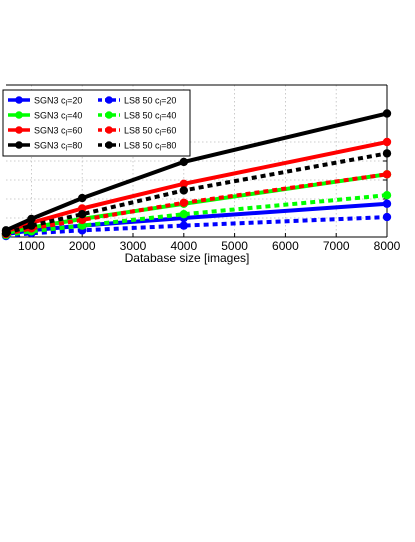 This screenshot has width=415, height=542. I want to click on legend-box, so click(96, 123).